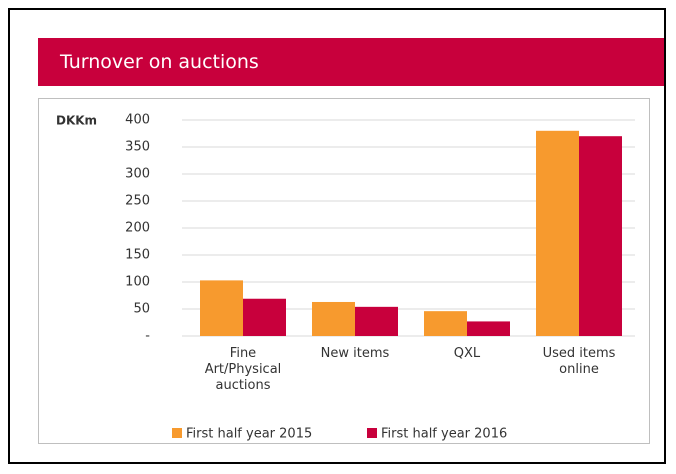 The width and height of the screenshot is (676, 474). What do you see at coordinates (137, 120) in the screenshot?
I see `y-tick-label: 400` at bounding box center [137, 120].